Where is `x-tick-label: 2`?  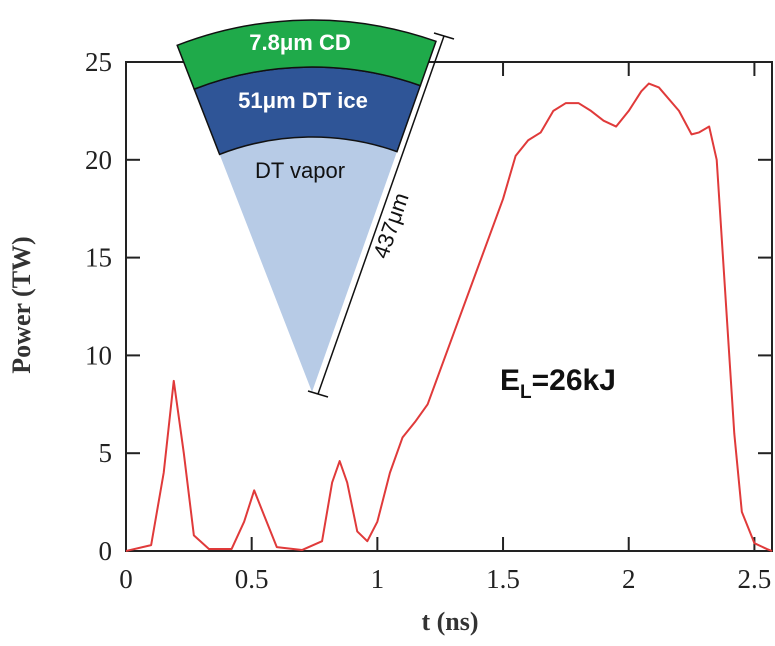 x-tick-label: 2 is located at coordinates (629, 579).